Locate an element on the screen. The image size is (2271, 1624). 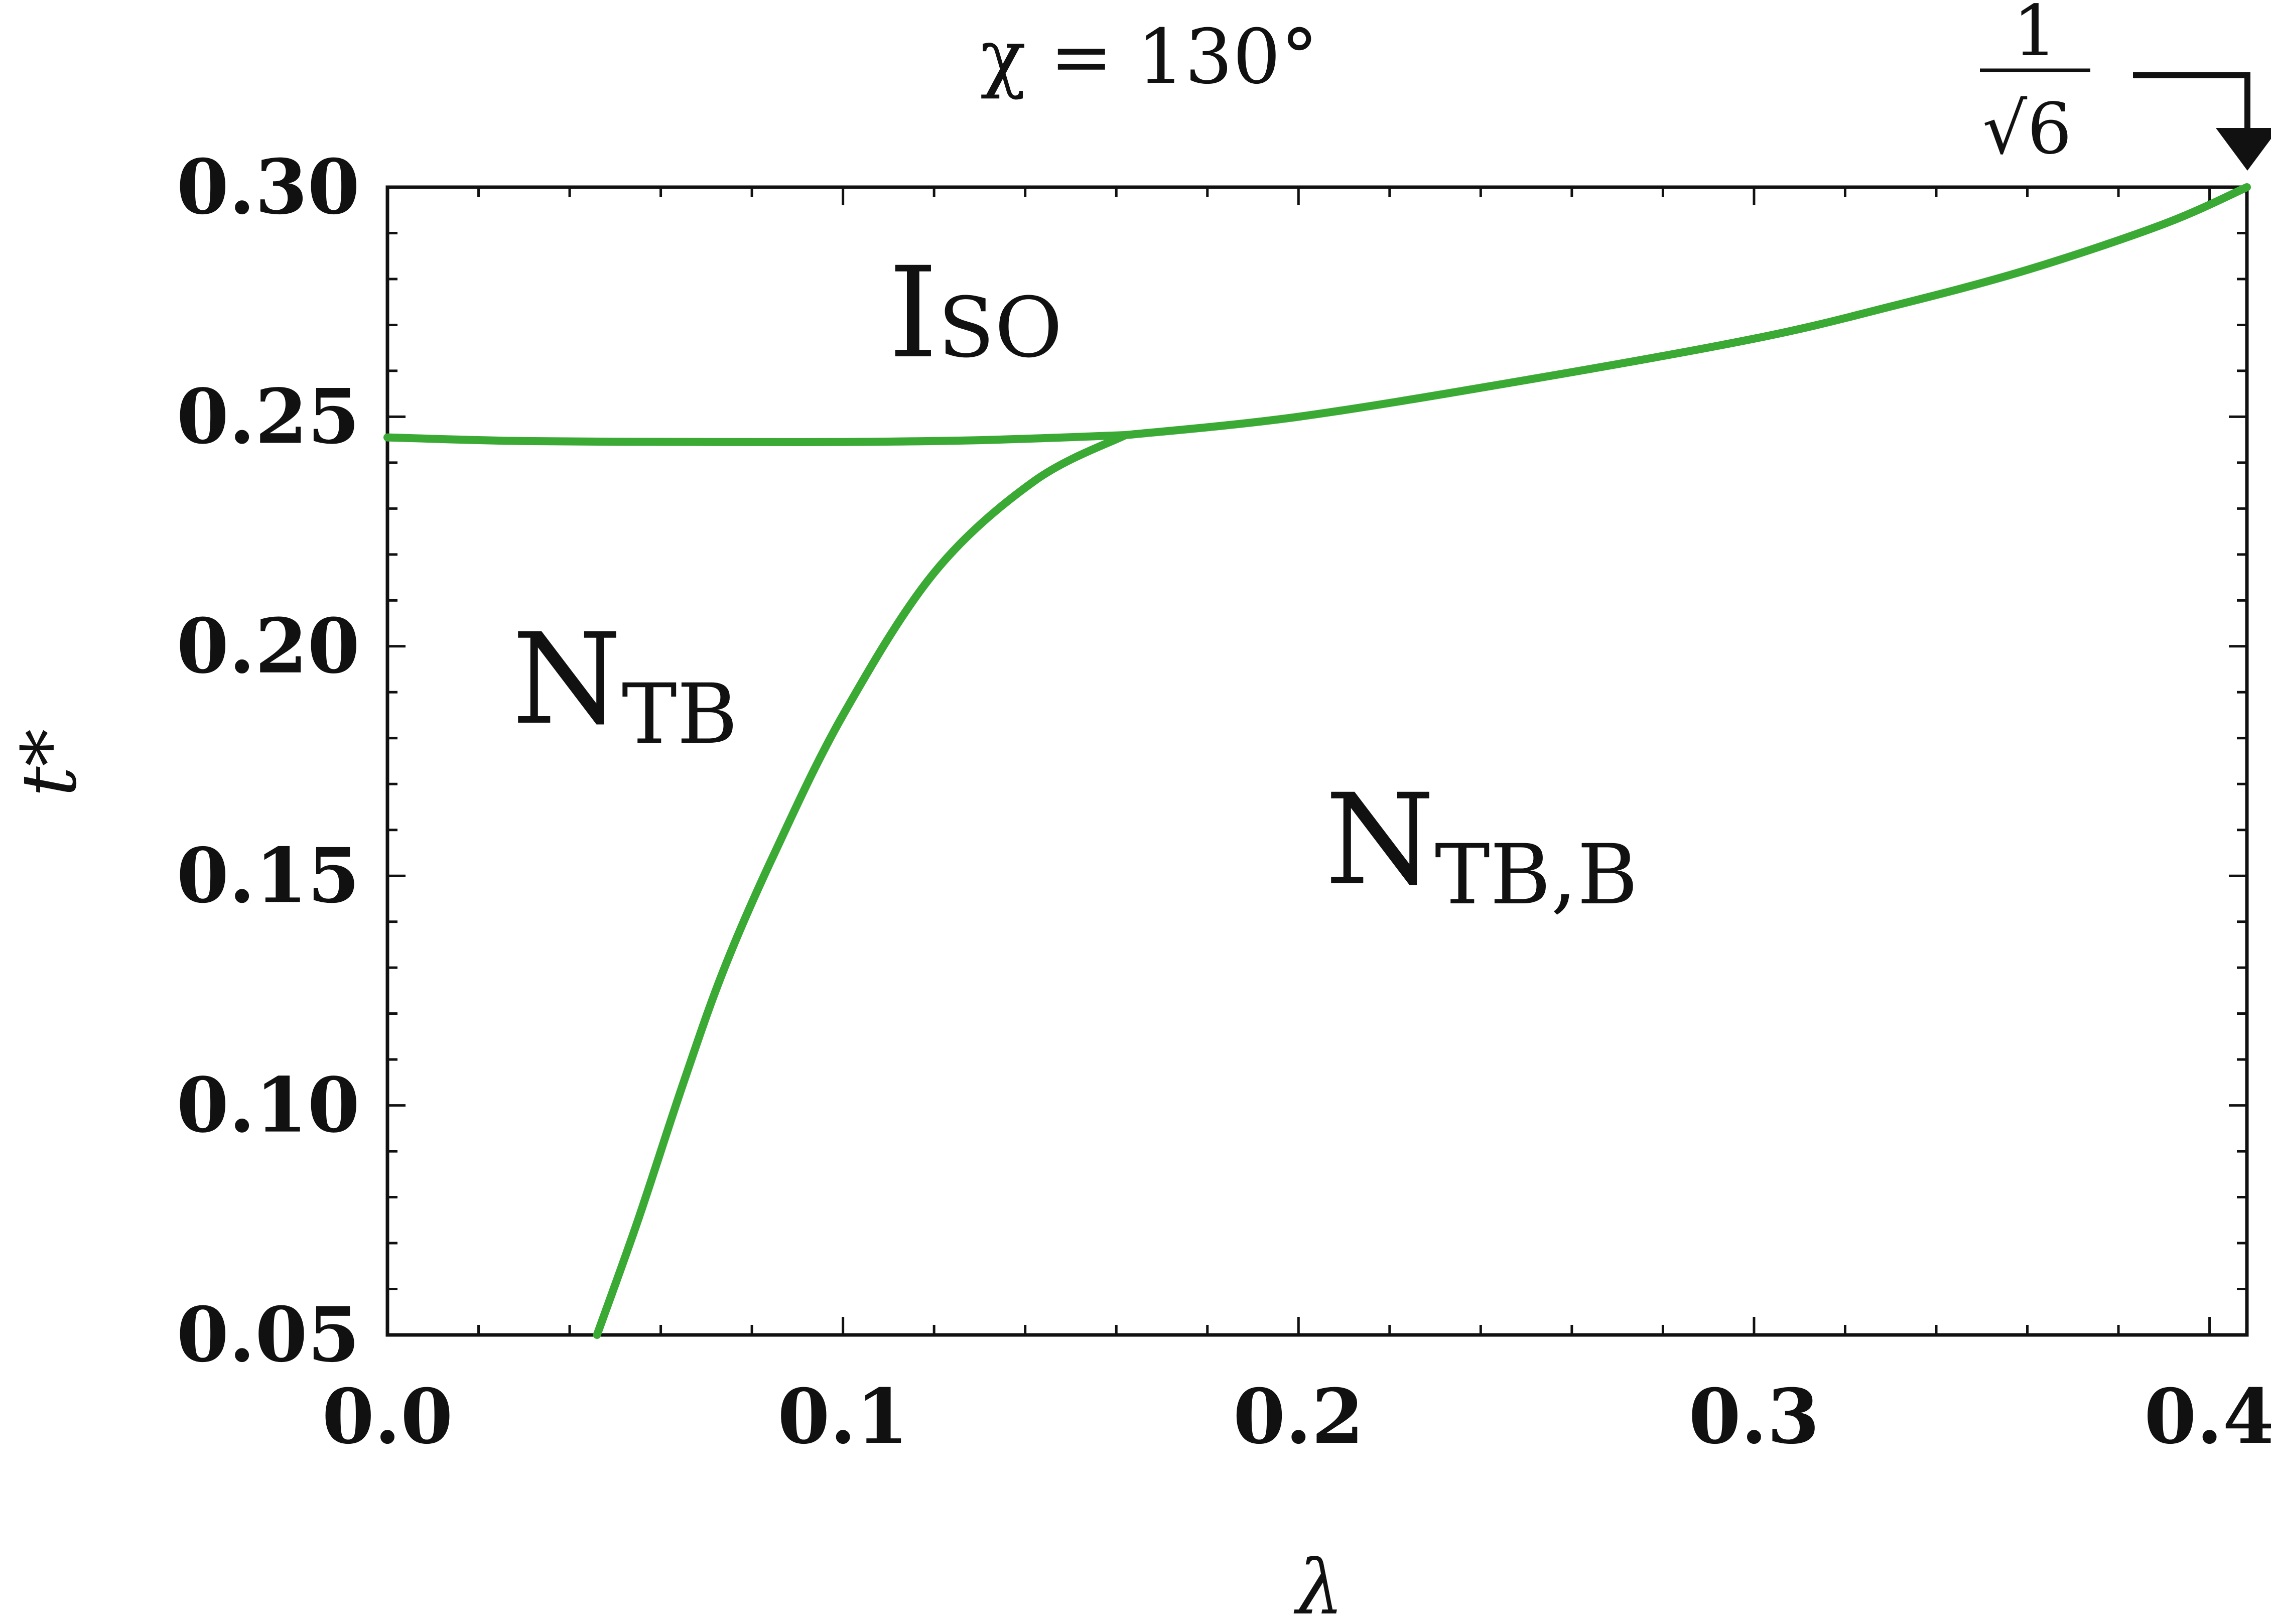
y-tick-label: 0.30 is located at coordinates (268, 187).